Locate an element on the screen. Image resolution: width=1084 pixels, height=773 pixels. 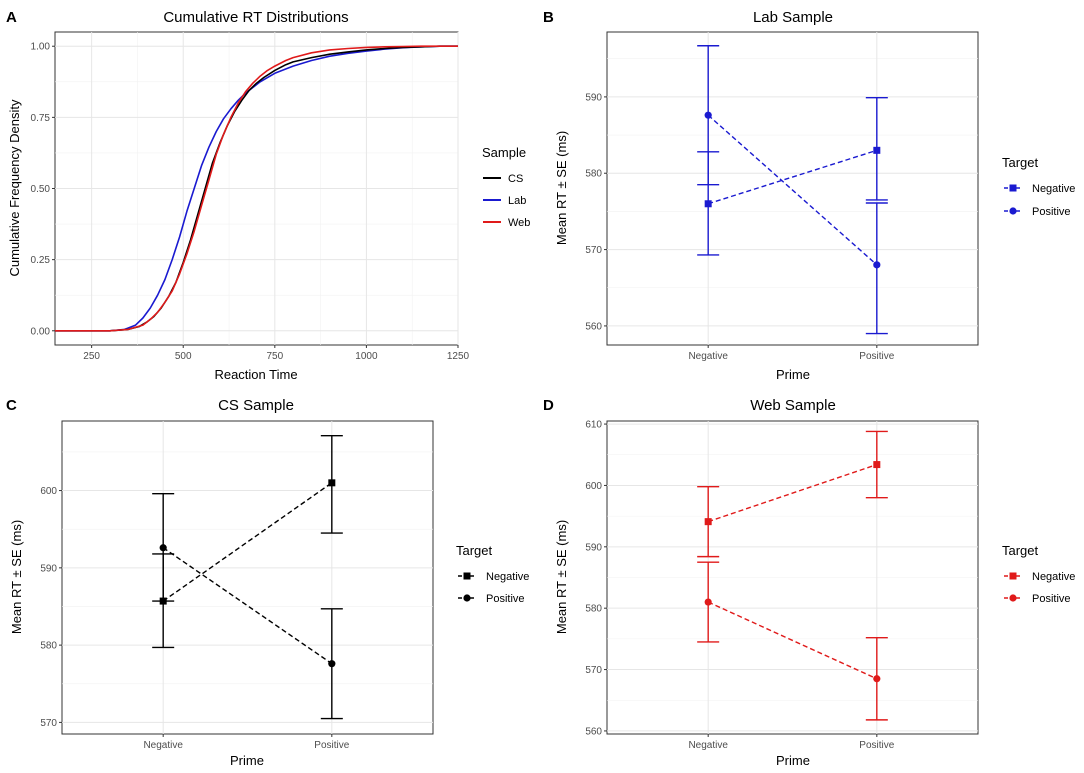
y-tick-label: 0.75 is located at coordinates (41, 118).